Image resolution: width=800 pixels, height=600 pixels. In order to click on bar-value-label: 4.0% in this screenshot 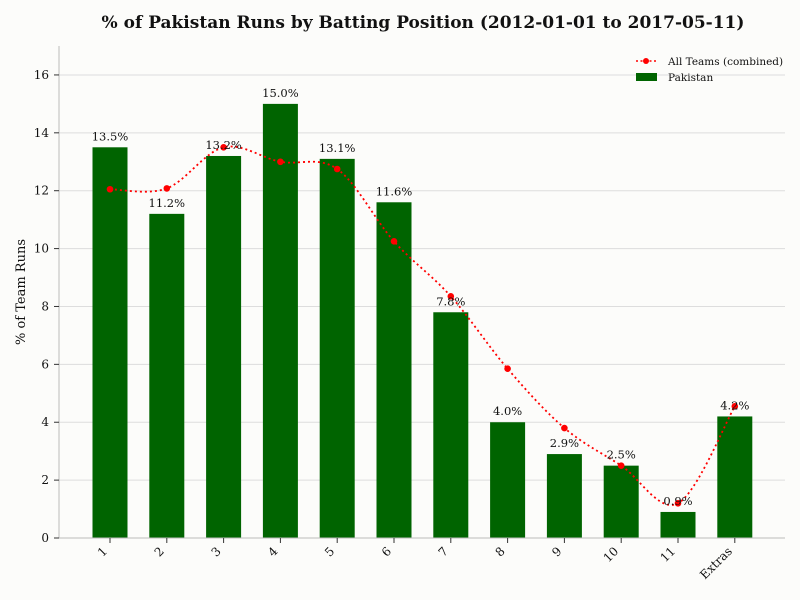, I will do `click(507, 411)`.